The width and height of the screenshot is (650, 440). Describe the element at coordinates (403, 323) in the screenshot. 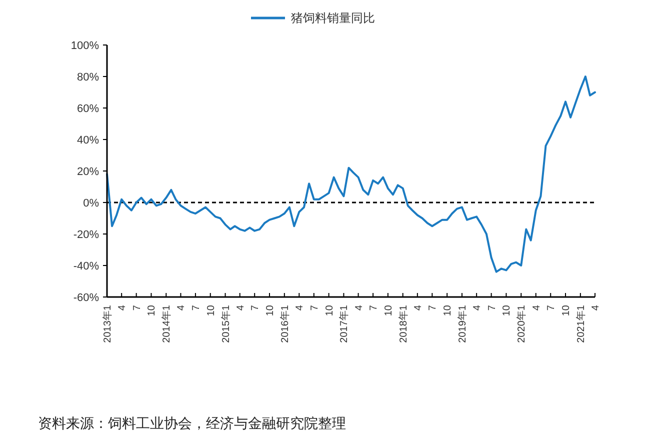

I see `x-tick-label: 2018年1` at that location.